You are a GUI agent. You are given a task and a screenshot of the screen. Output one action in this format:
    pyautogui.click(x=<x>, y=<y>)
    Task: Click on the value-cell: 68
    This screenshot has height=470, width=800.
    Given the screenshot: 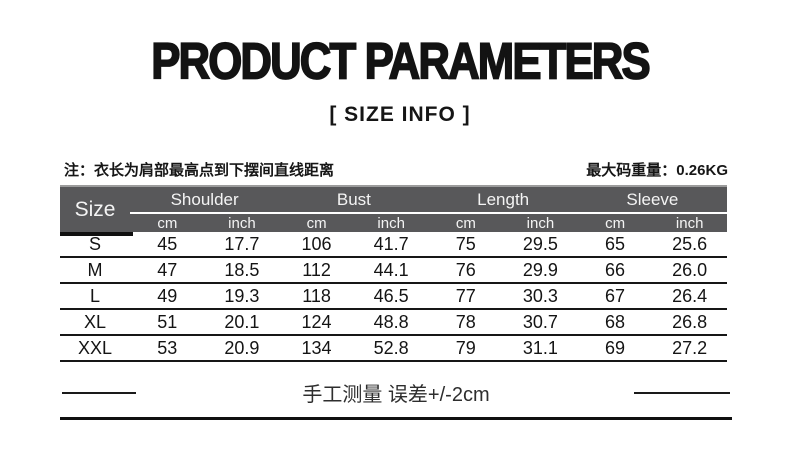 What is the action you would take?
    pyautogui.click(x=615, y=321)
    